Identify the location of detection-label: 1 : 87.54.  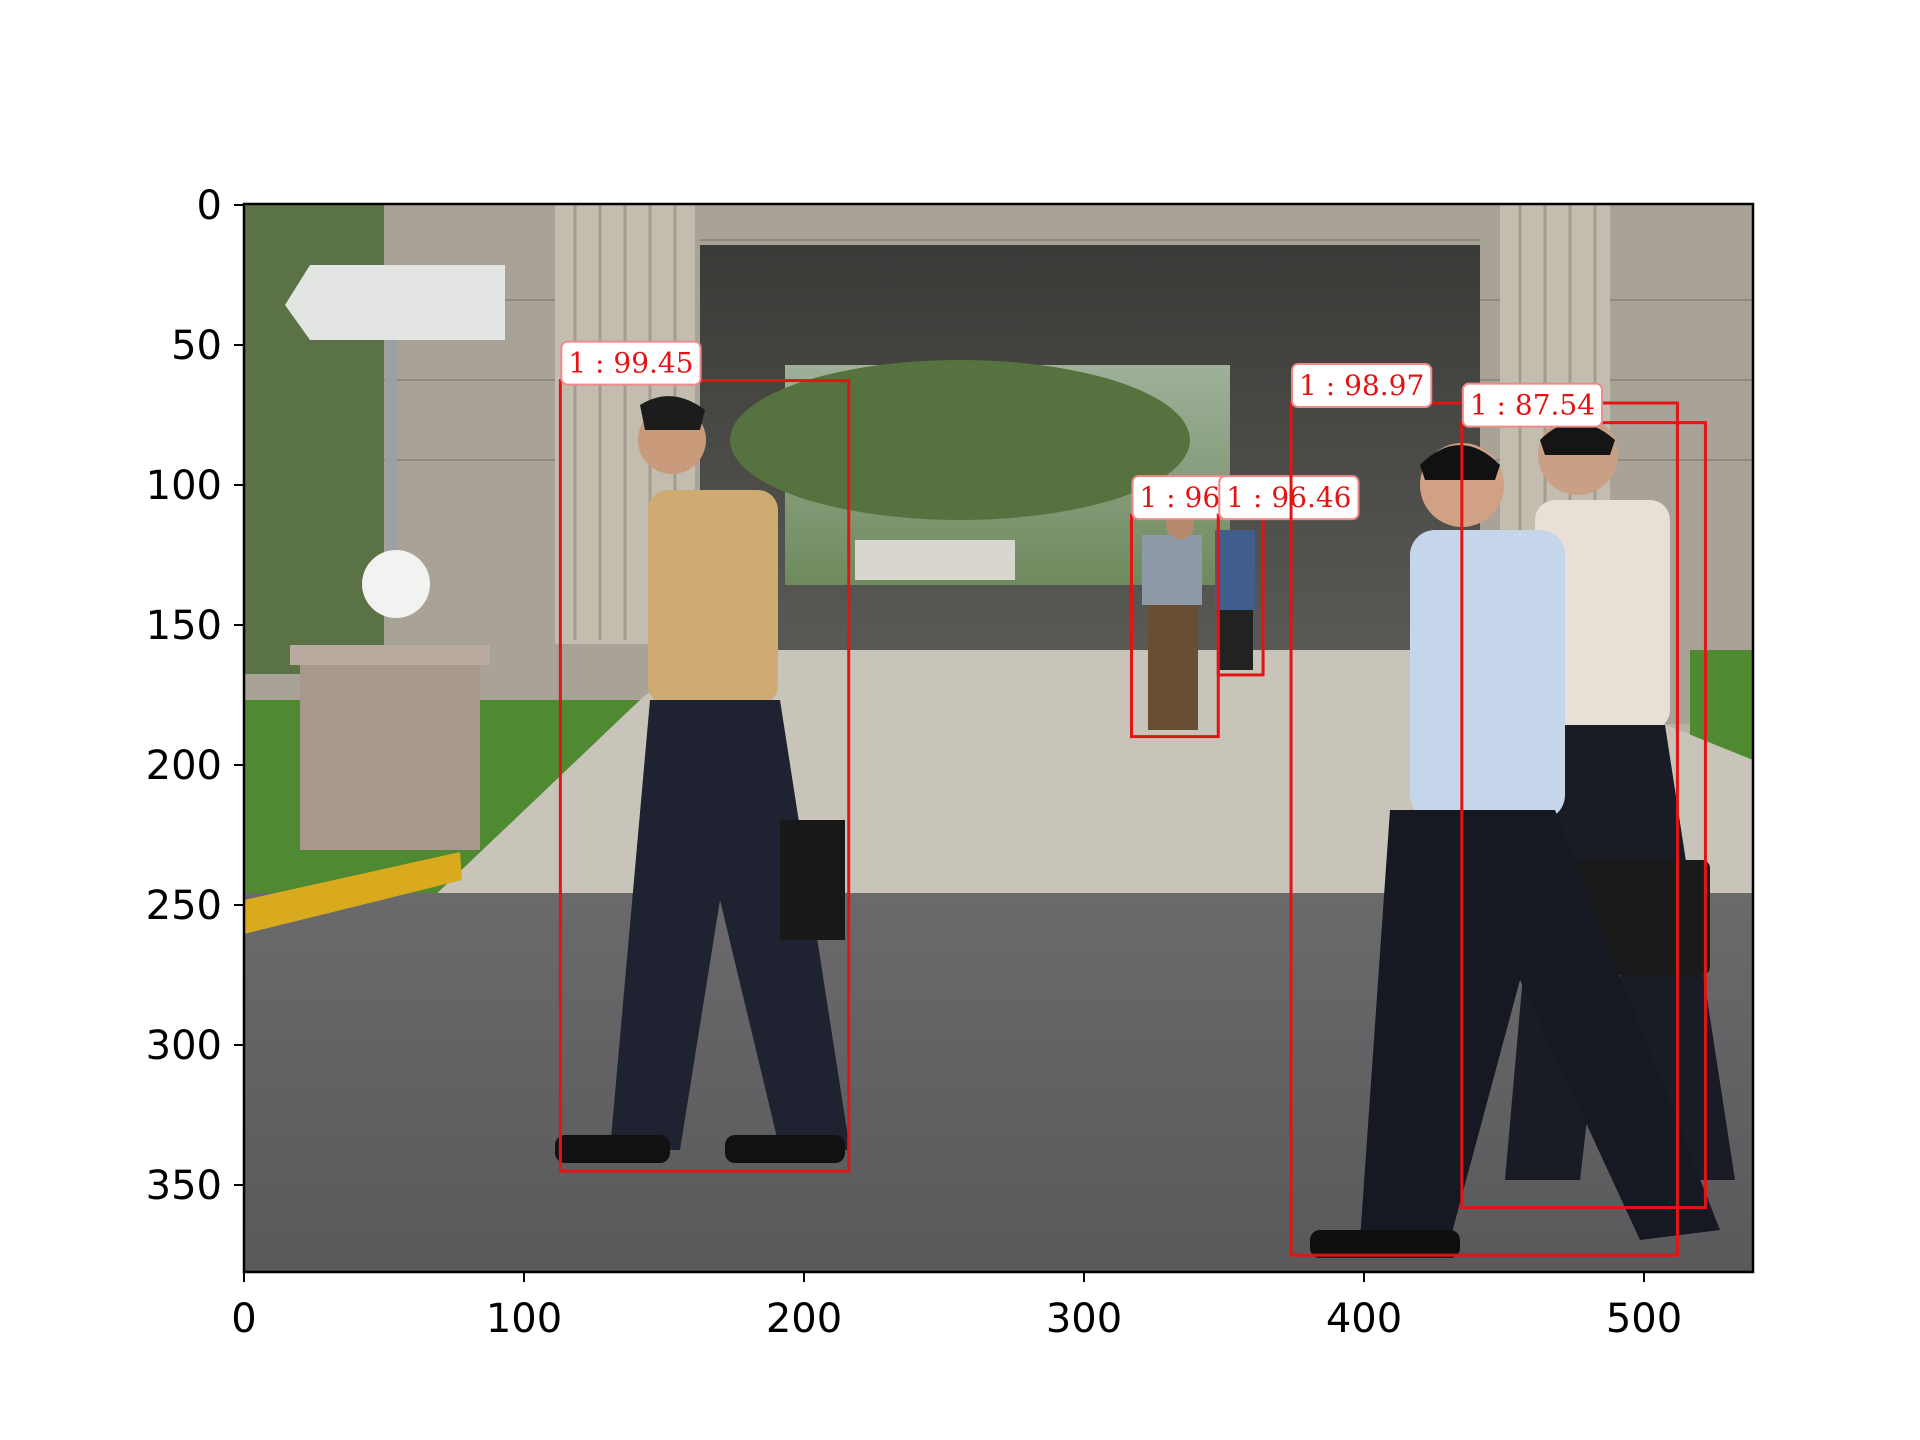
(1532, 405).